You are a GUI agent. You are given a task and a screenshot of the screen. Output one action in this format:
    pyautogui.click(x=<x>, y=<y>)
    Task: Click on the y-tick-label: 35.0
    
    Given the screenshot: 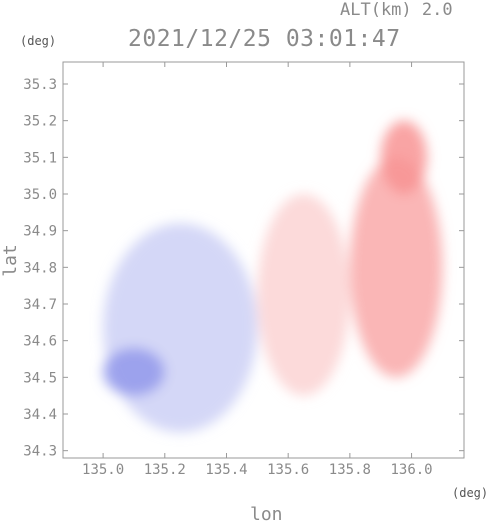 What is the action you would take?
    pyautogui.click(x=40, y=195)
    